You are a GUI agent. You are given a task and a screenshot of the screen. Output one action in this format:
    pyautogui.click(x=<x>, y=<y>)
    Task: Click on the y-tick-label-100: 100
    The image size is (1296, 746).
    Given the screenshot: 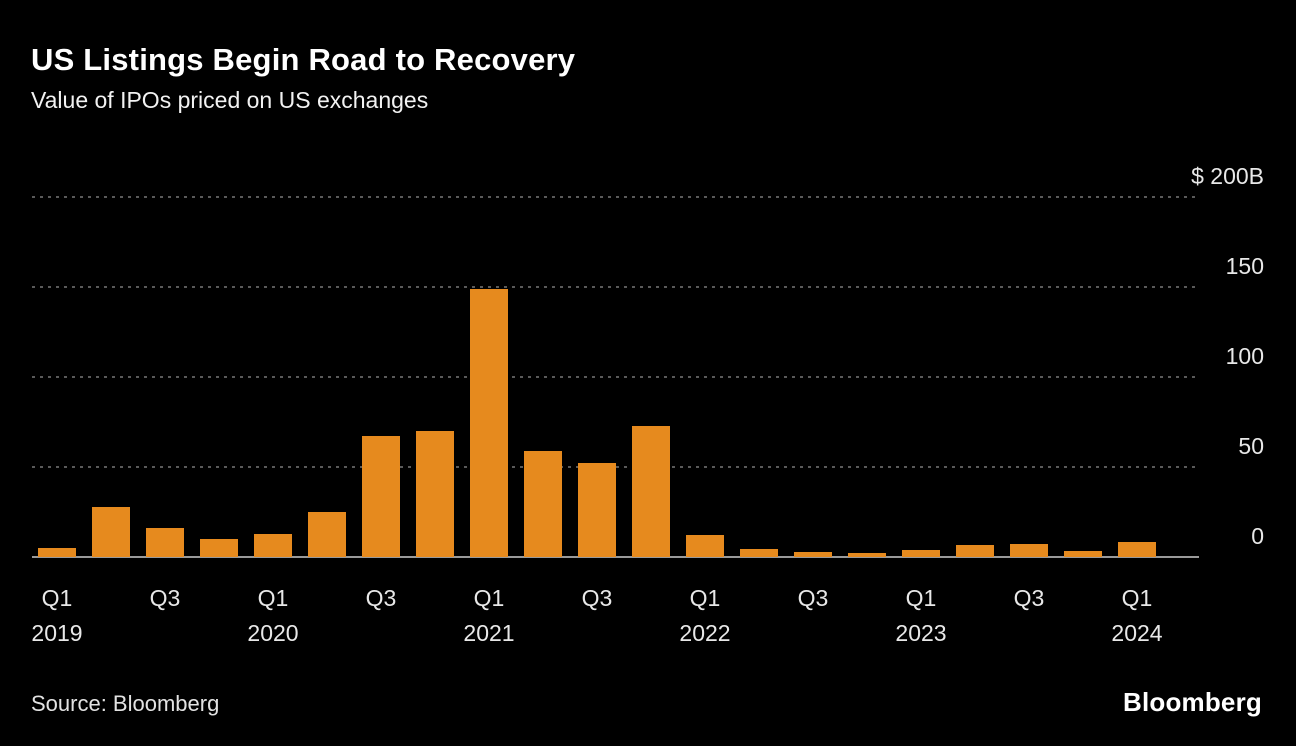 What is the action you would take?
    pyautogui.click(x=1244, y=356)
    